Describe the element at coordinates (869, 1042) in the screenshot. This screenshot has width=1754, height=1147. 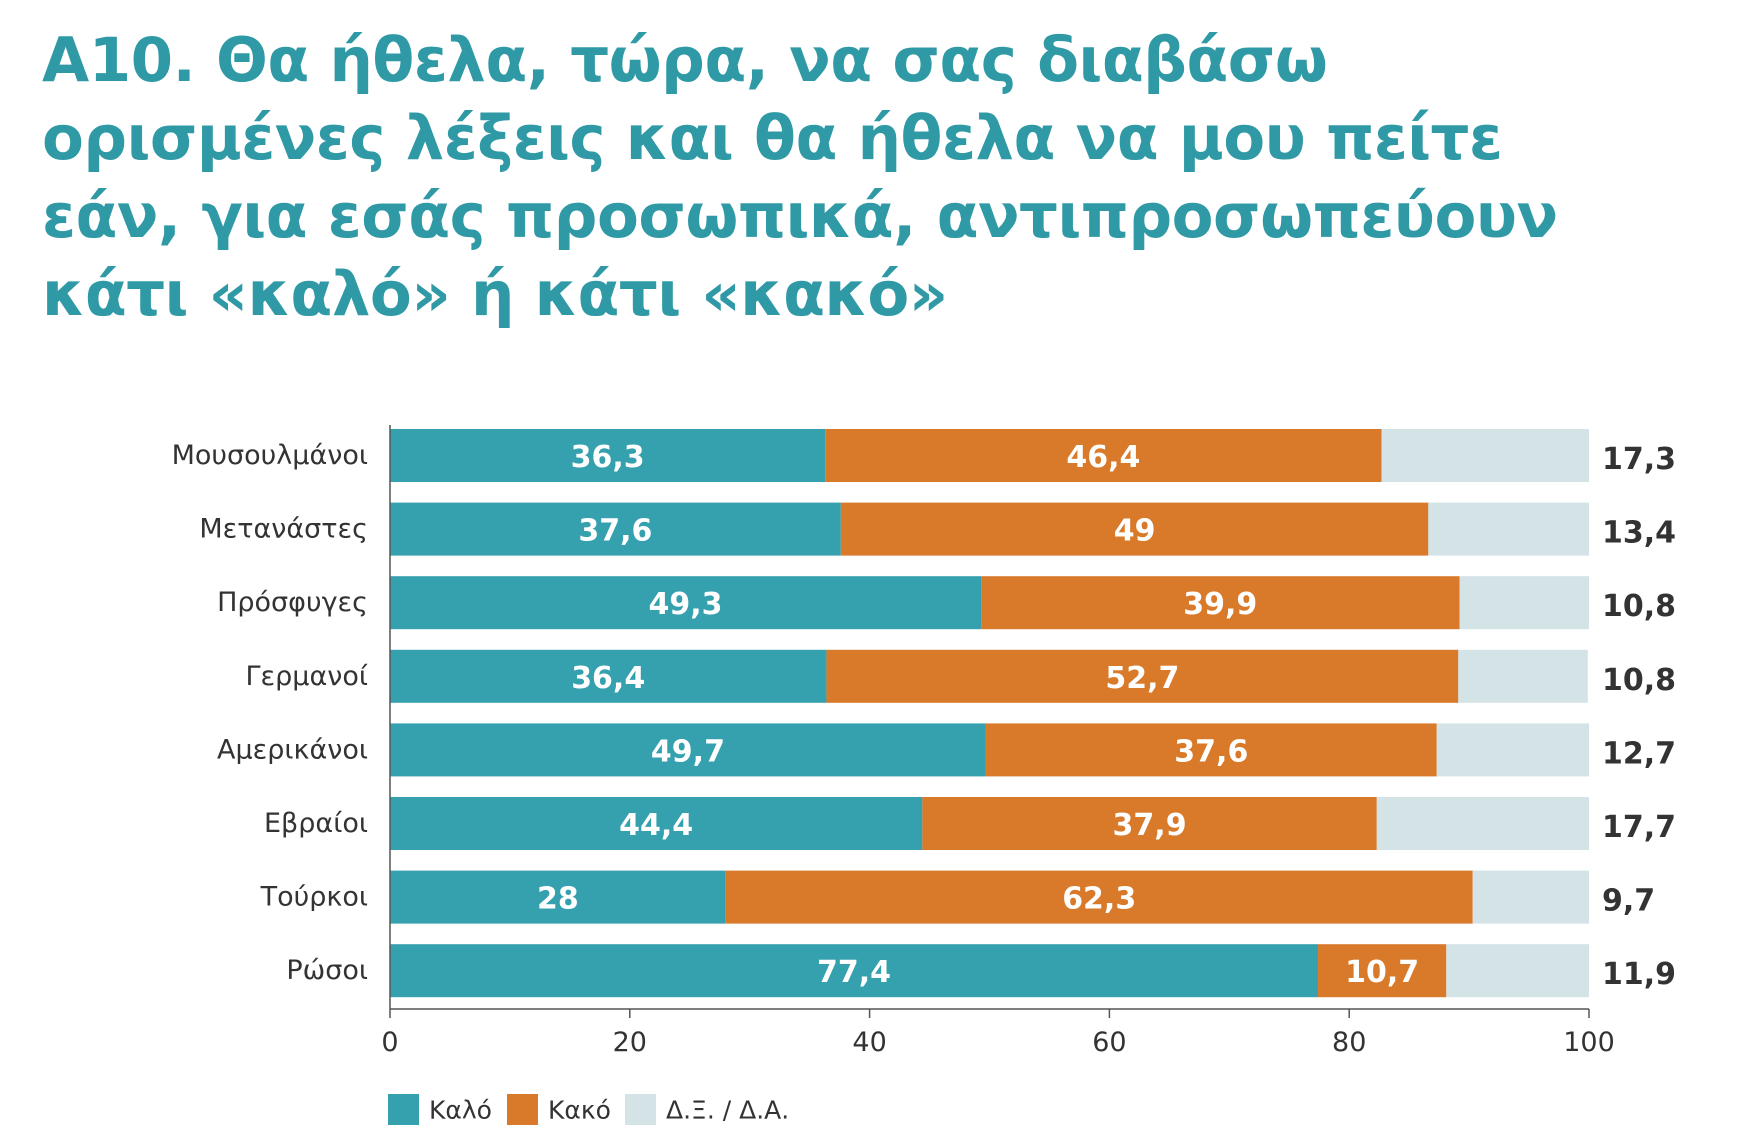
I see `x-tick-label: 40` at that location.